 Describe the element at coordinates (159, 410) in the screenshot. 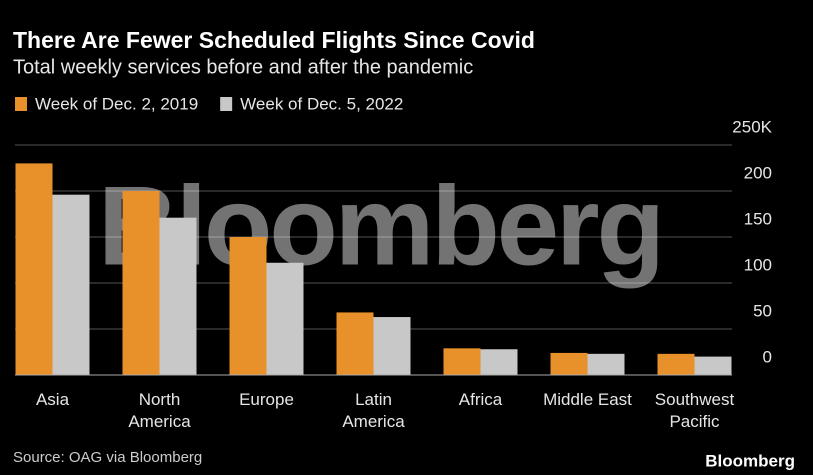

I see `x-tick-label: North America` at that location.